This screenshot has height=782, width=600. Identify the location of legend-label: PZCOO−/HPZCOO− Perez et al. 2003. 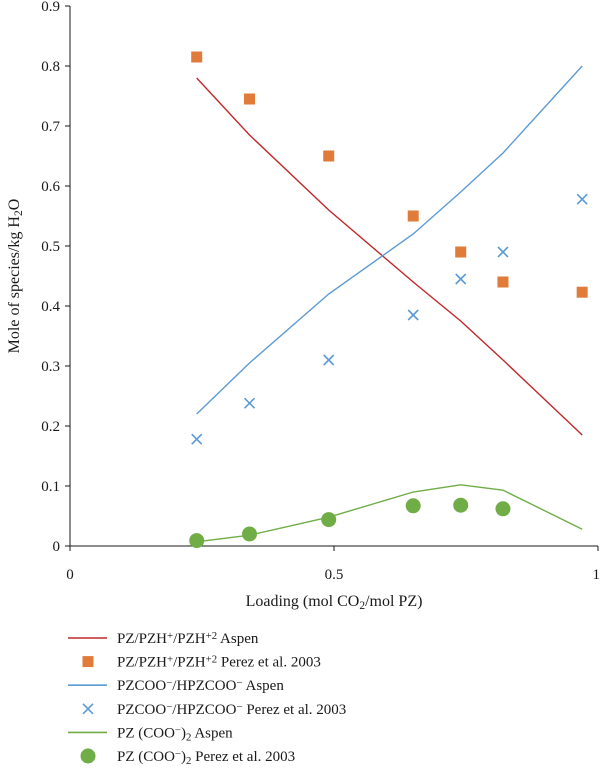
(231, 708).